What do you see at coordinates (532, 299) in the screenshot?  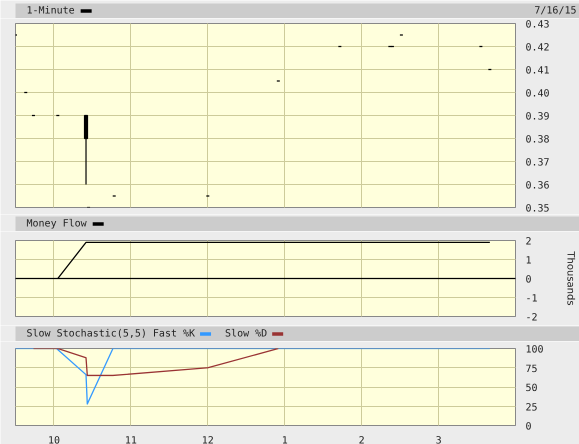 I see `y-tick-label: -1` at bounding box center [532, 299].